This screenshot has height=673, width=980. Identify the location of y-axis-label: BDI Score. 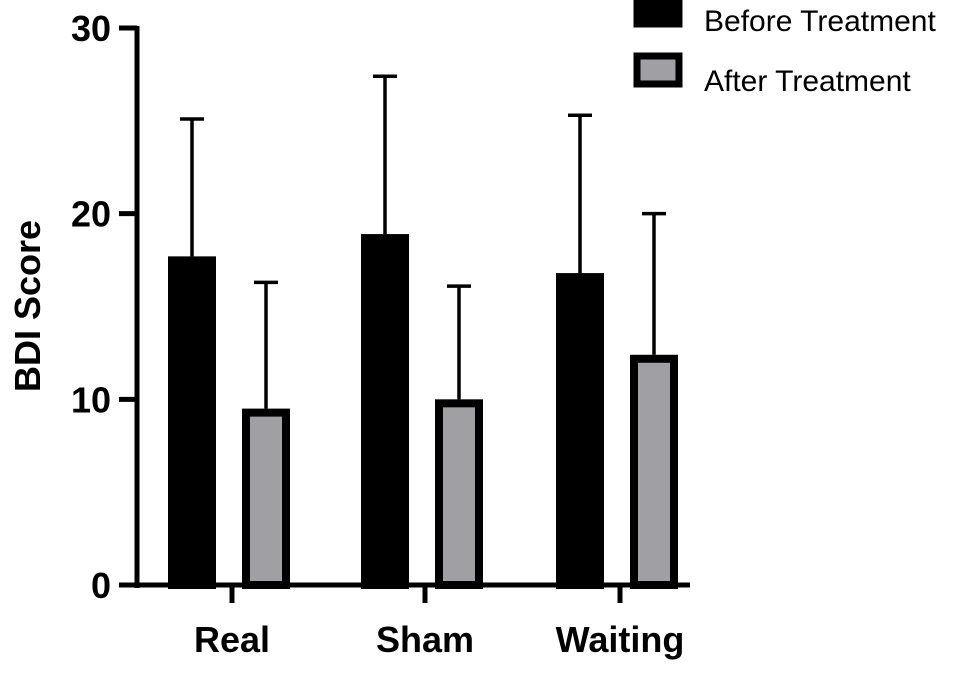
(27, 306).